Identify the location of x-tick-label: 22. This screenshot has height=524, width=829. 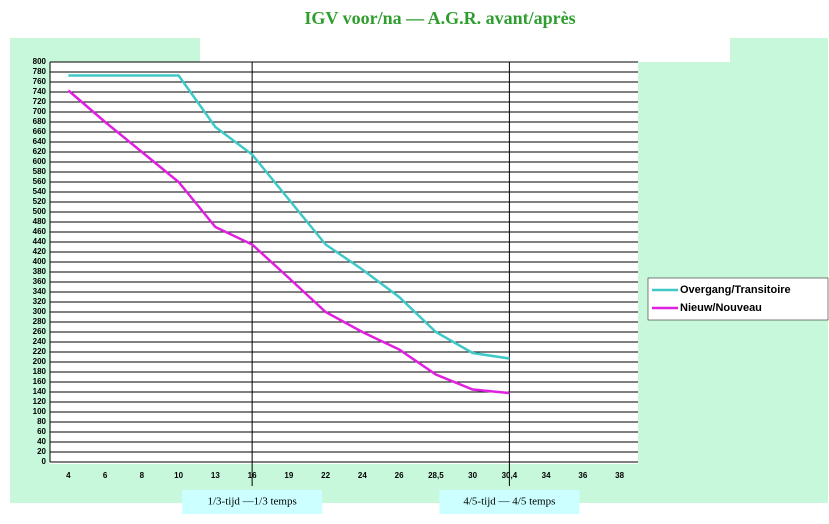
(325, 475).